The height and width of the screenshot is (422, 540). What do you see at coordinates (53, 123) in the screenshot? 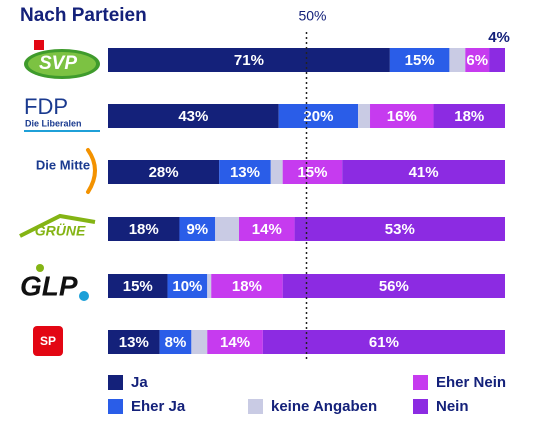
I see `category-sublabel: Die Liberalen` at bounding box center [53, 123].